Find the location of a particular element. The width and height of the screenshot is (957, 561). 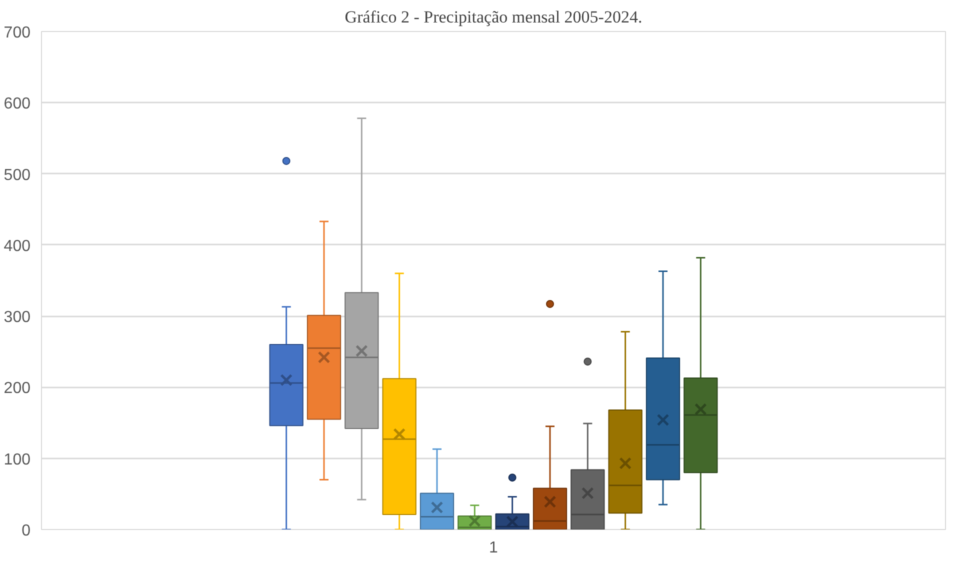

y-tick-label: 200 is located at coordinates (17, 389).